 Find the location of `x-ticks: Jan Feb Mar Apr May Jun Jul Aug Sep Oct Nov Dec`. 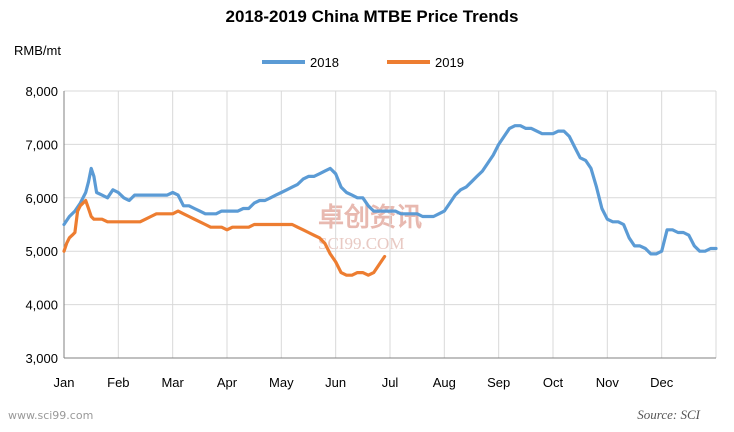

x-ticks: Jan Feb Mar Apr May Jun Jul Aug Sep Oct Nov Dec is located at coordinates (364, 382).